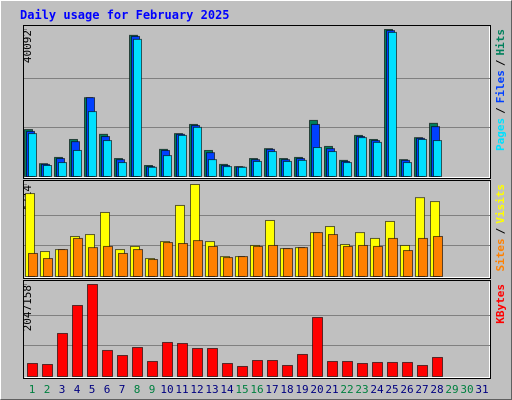 This screenshot has width=512, height=400. What do you see at coordinates (62, 389) in the screenshot?
I see `x-tick-label: 3` at bounding box center [62, 389].